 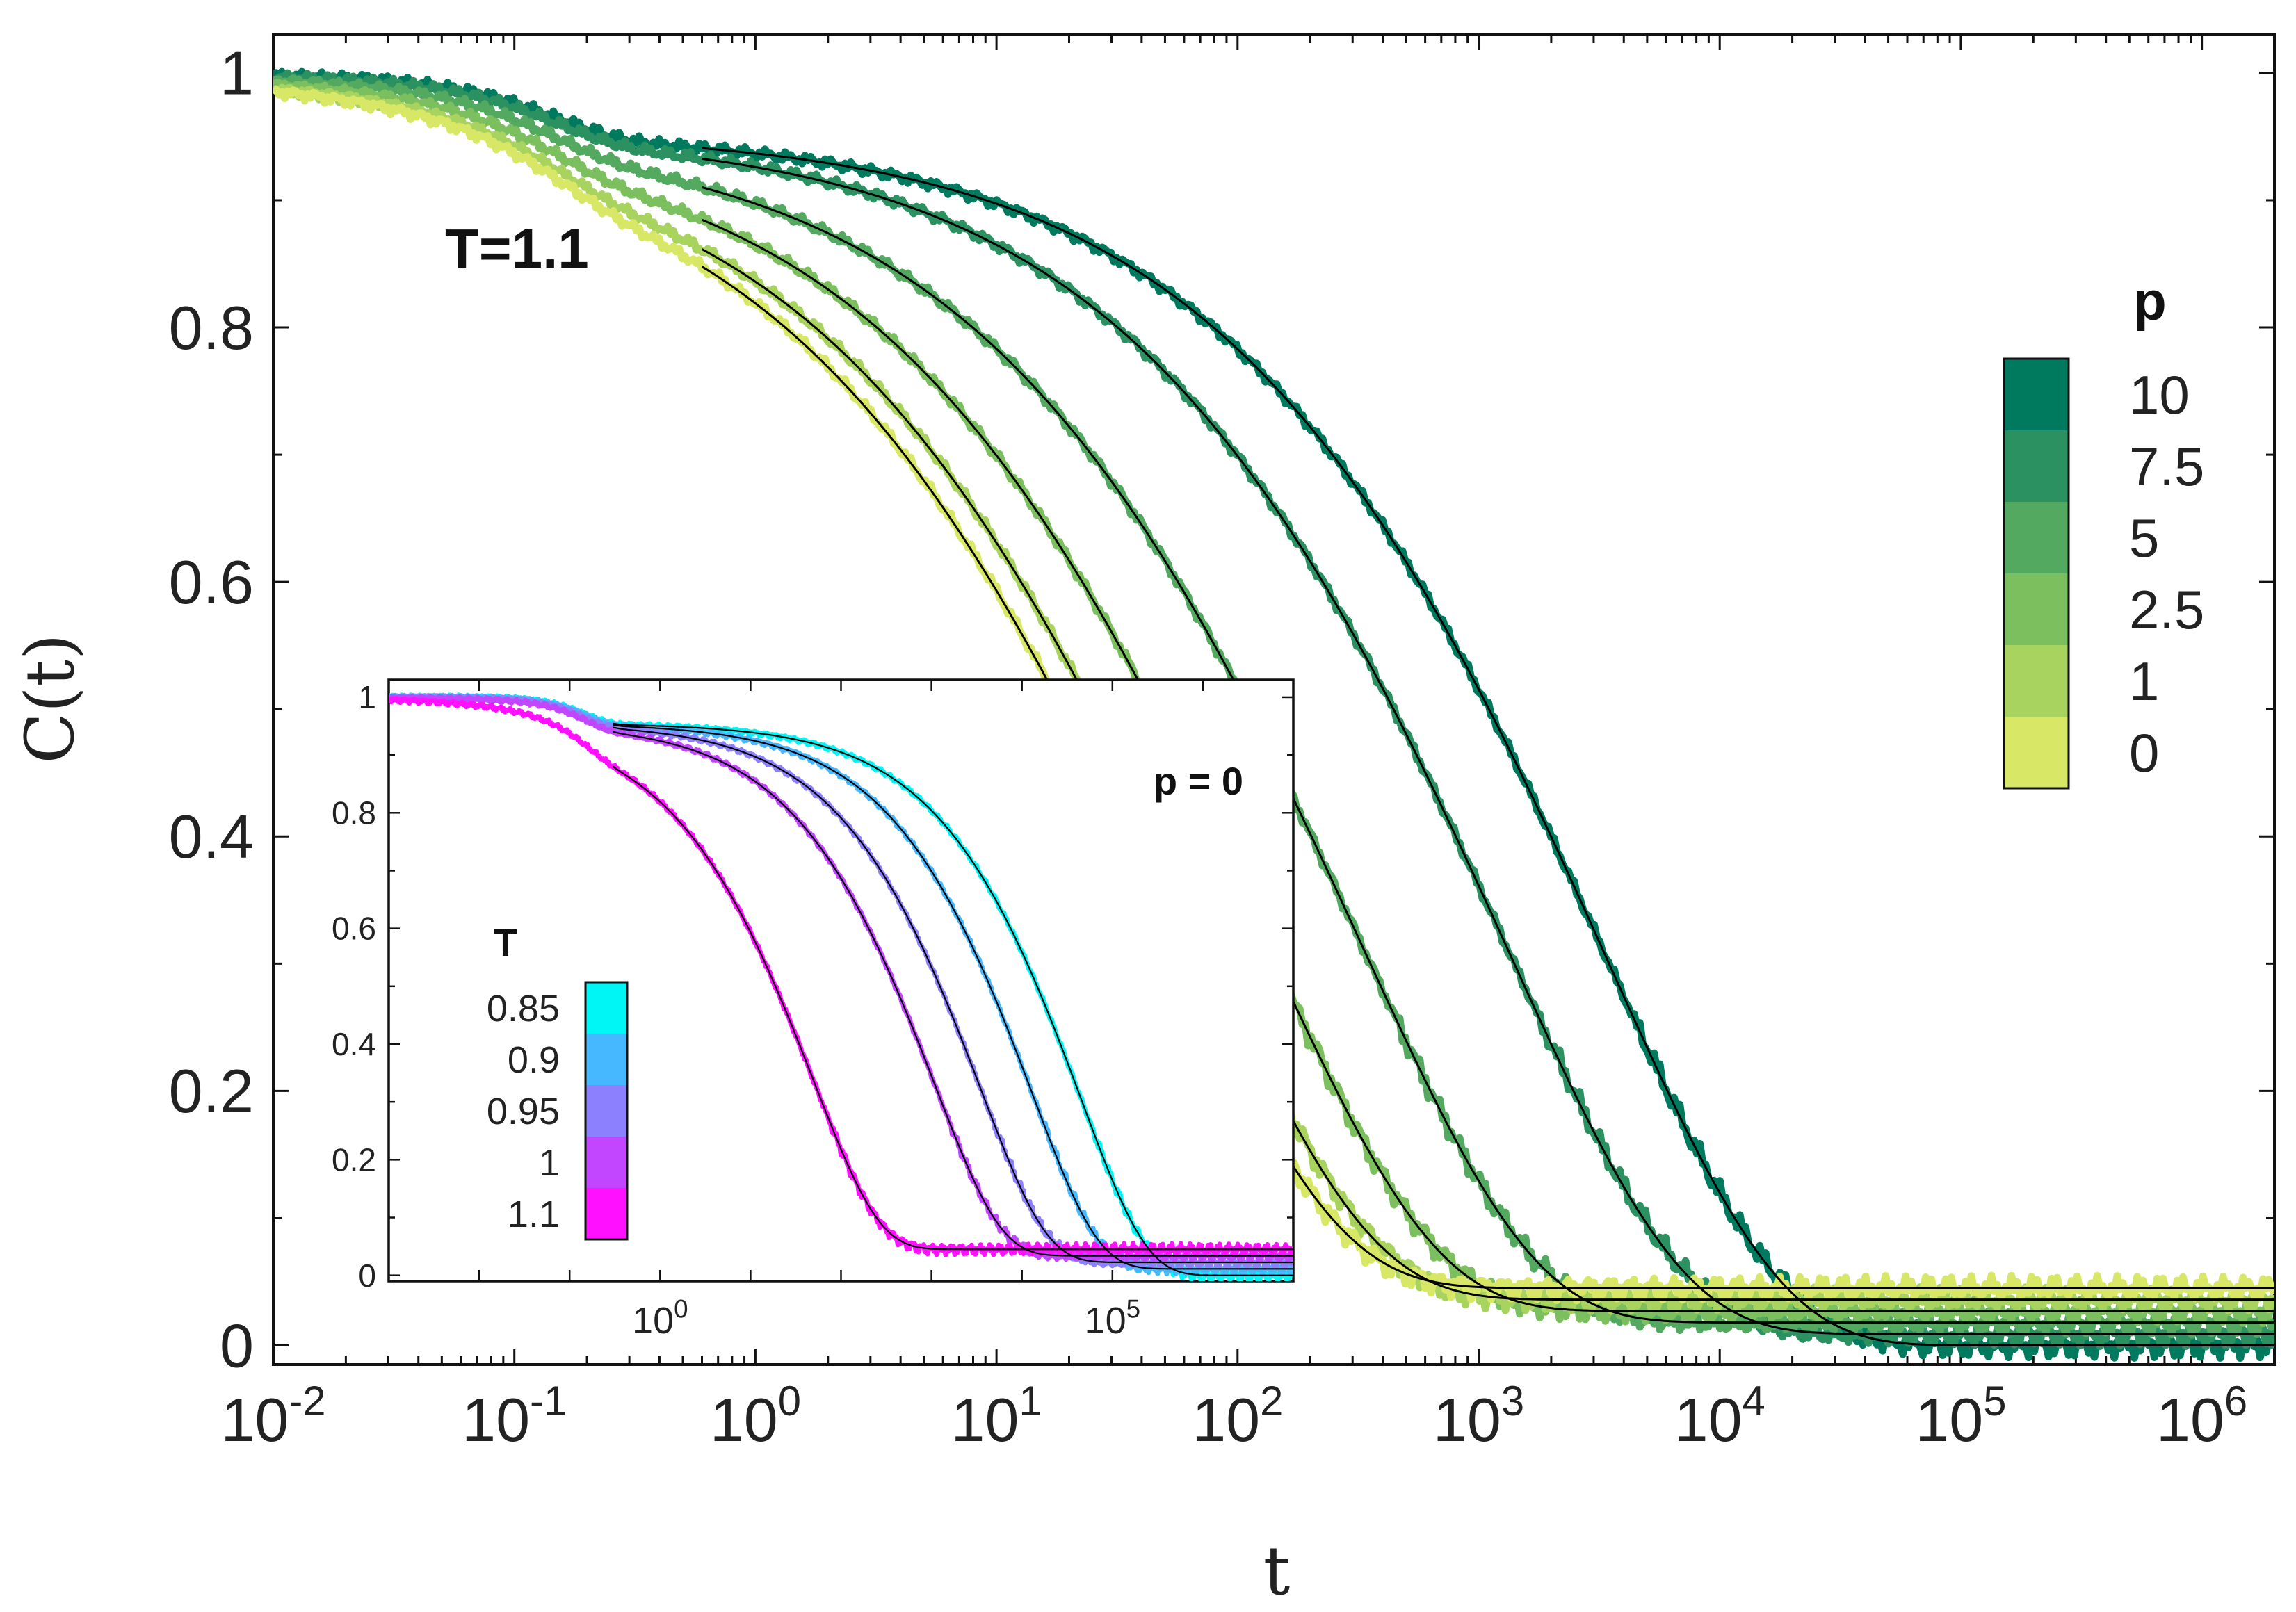 What do you see at coordinates (1277, 1571) in the screenshot?
I see `x-axis-title: t` at bounding box center [1277, 1571].